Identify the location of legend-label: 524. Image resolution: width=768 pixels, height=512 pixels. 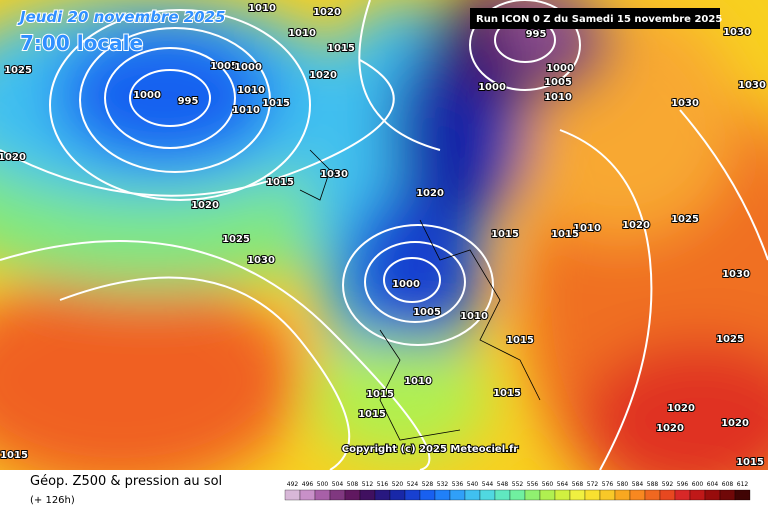
(413, 484).